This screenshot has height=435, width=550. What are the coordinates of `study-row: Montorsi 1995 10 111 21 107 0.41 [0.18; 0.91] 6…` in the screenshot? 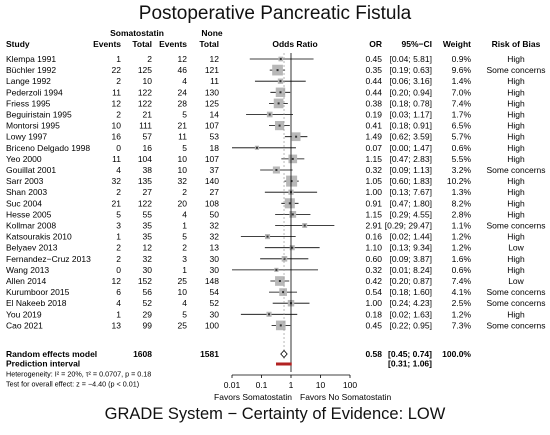 It's located at (265, 126).